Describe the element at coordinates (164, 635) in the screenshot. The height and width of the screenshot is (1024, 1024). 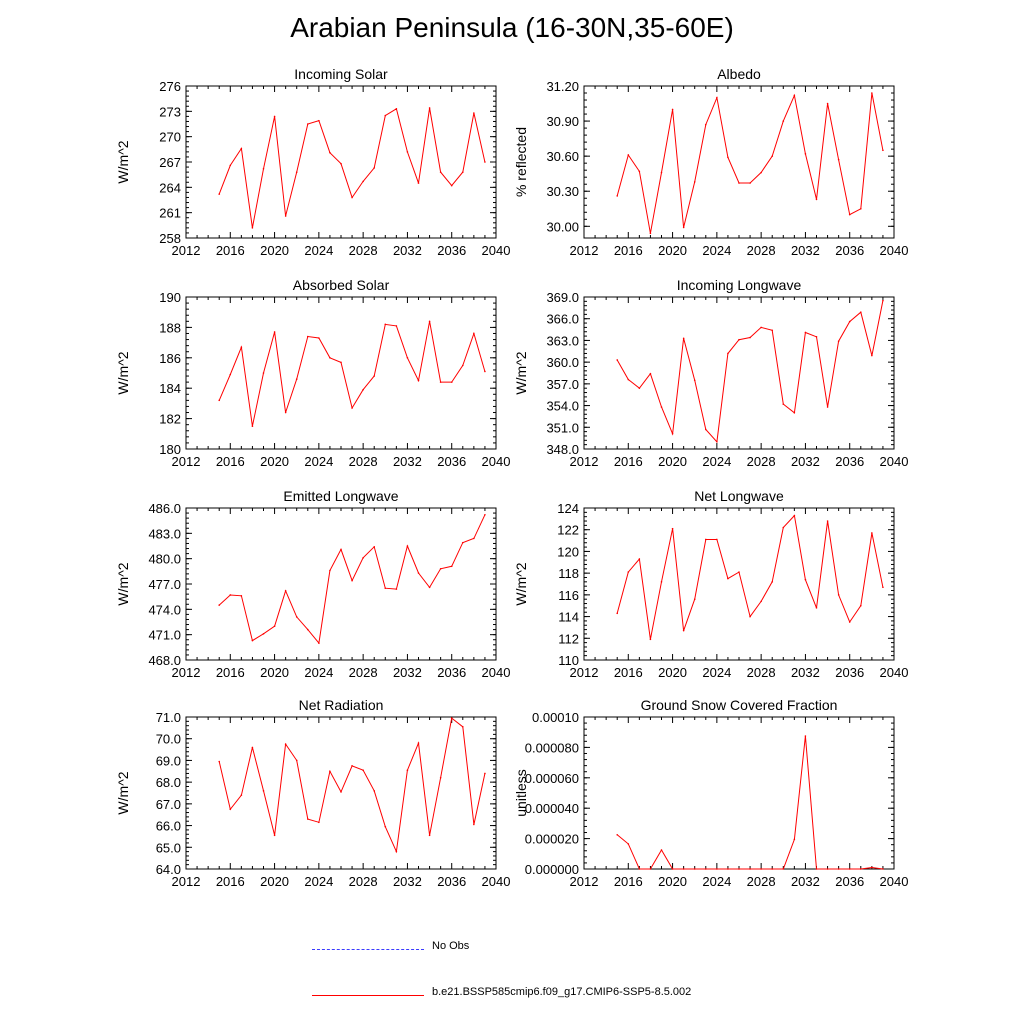
I see `y-tick-label: 471.0` at that location.